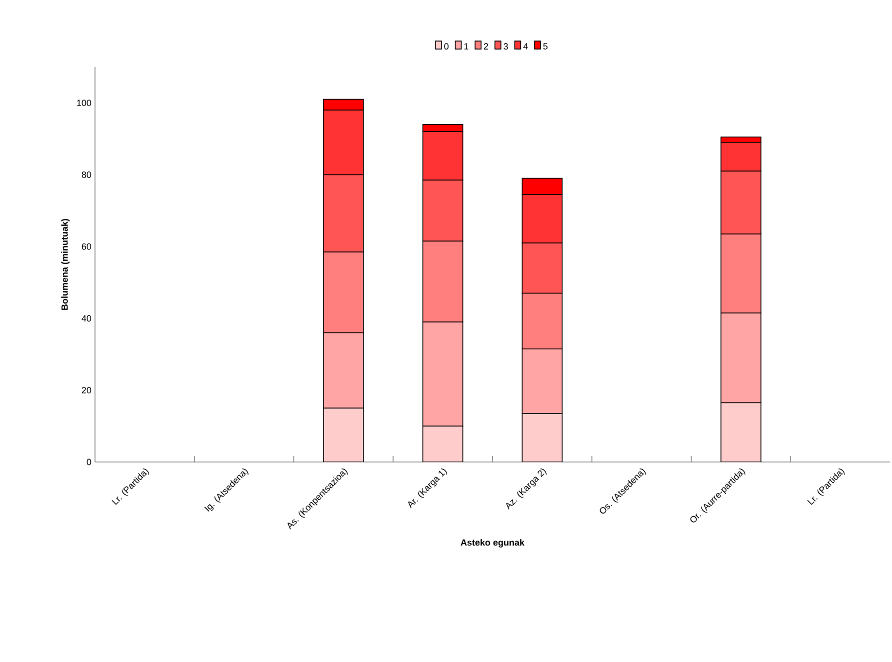  Describe the element at coordinates (525, 46) in the screenshot. I see `legend-label: 4` at that location.